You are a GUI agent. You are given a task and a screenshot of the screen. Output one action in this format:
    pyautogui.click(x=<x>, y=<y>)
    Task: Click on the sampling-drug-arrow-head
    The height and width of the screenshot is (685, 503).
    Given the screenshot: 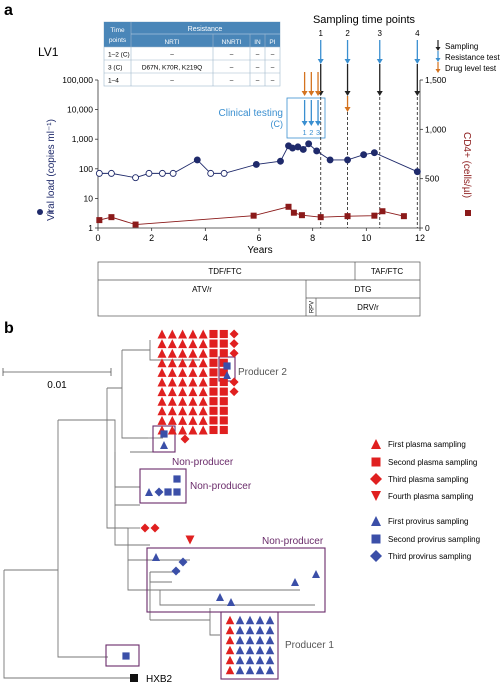 What is the action you would take?
    pyautogui.click(x=347, y=109)
    